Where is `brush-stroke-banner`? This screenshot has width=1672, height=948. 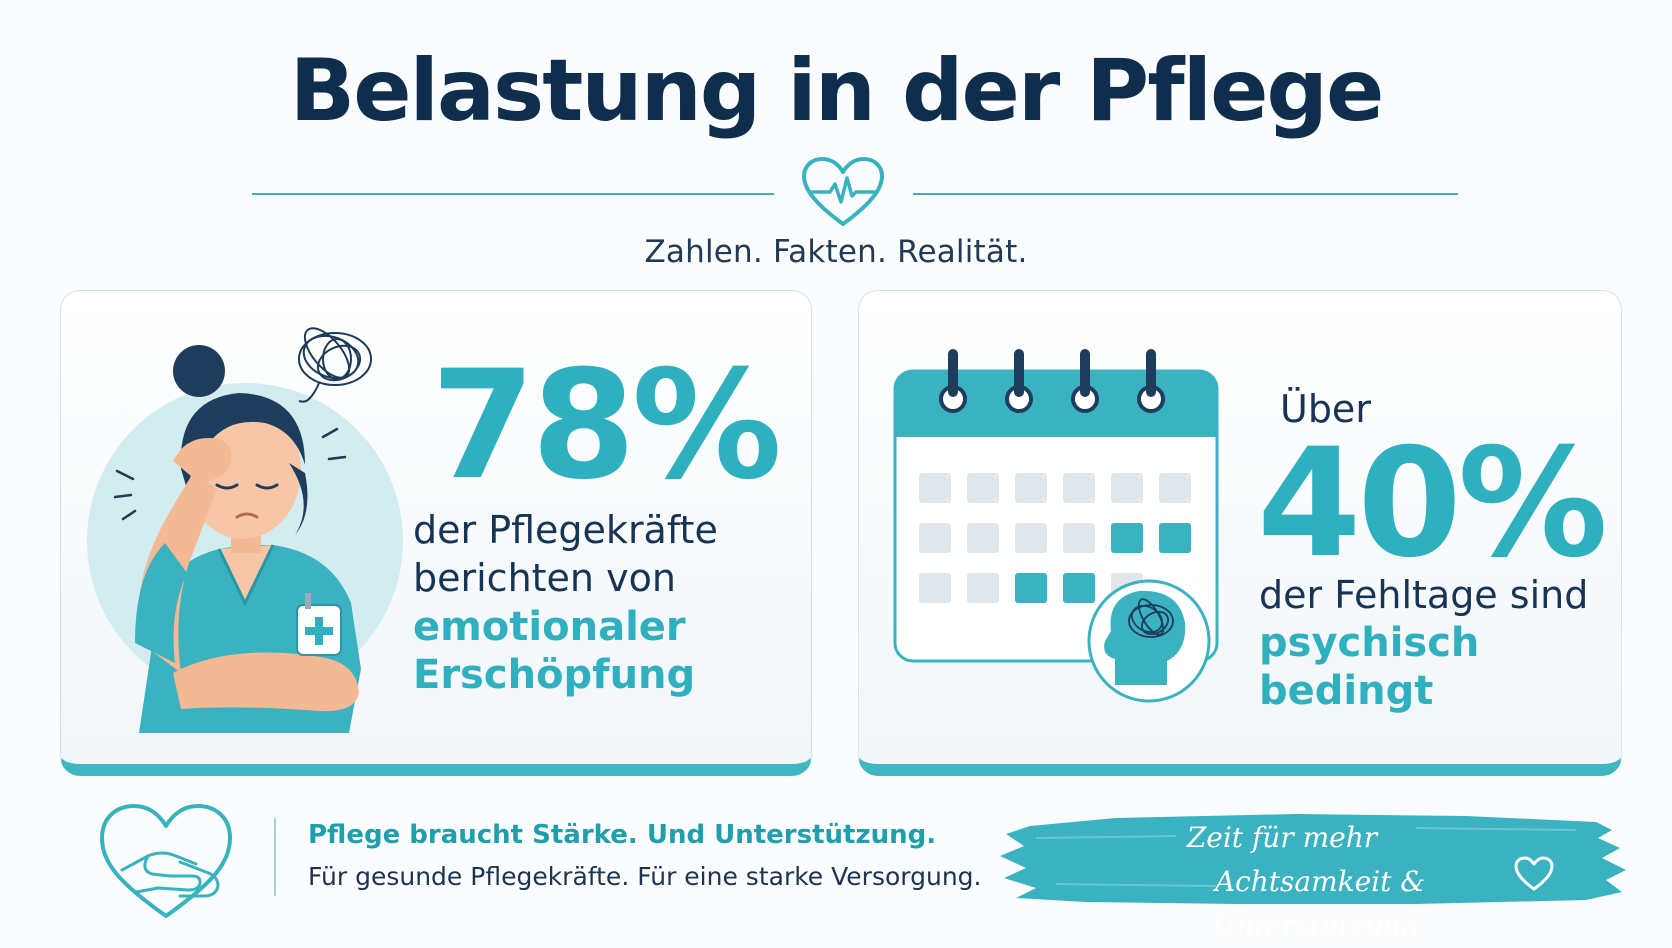 brush-stroke-banner is located at coordinates (1313, 859).